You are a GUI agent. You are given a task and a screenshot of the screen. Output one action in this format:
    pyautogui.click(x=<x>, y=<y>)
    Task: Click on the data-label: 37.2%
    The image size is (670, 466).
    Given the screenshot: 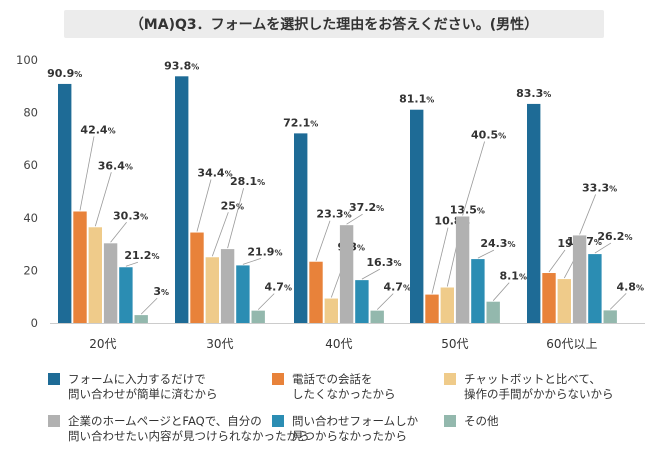 What is the action you would take?
    pyautogui.click(x=366, y=207)
    